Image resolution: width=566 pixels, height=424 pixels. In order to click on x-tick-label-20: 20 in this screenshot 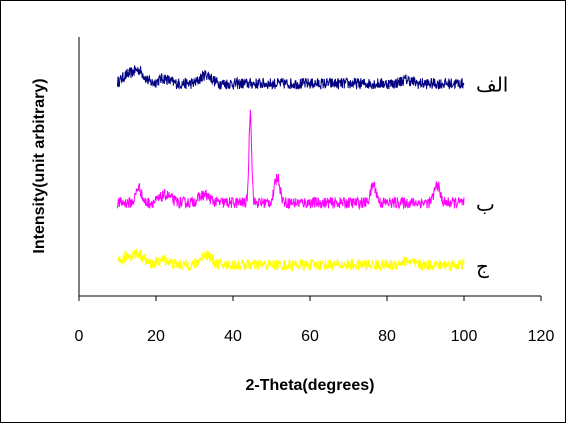, I will do `click(156, 336)`.